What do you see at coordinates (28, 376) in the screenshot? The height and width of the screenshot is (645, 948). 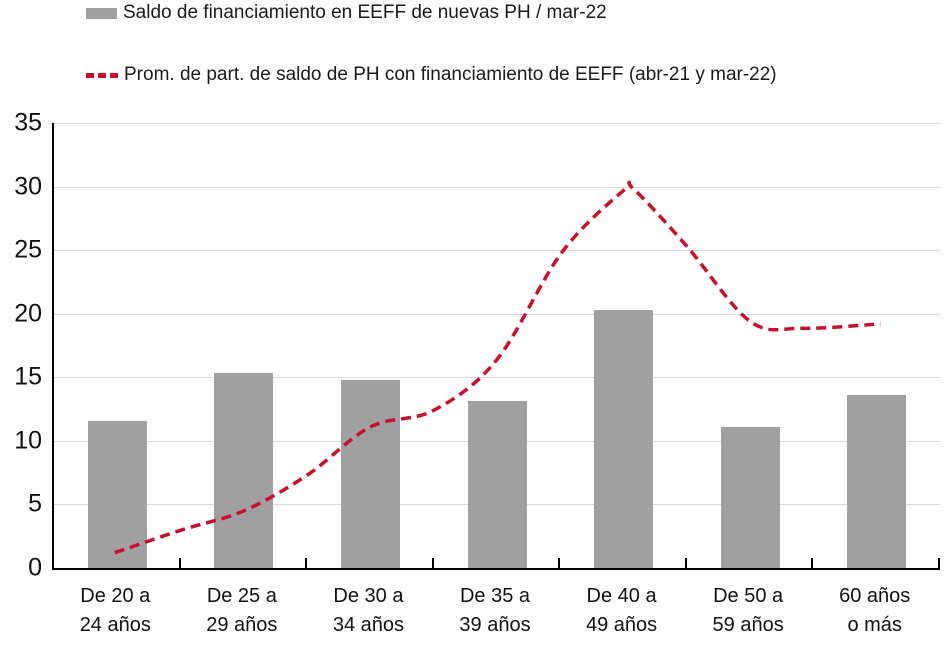 I see `y-axis-tick-label: 15` at bounding box center [28, 376].